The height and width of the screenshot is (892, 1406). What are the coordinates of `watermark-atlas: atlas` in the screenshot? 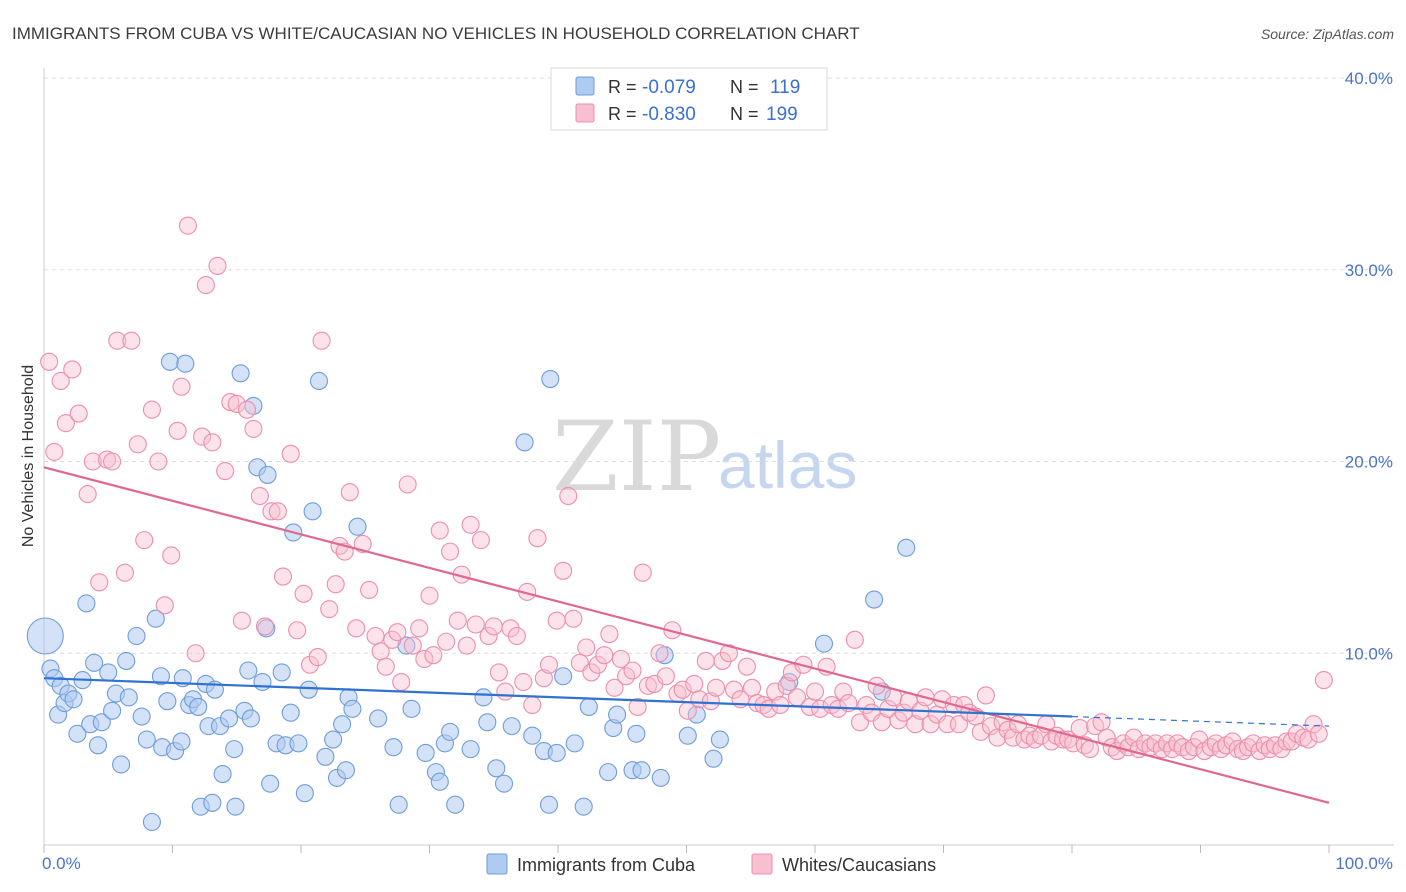 It's located at (787, 465).